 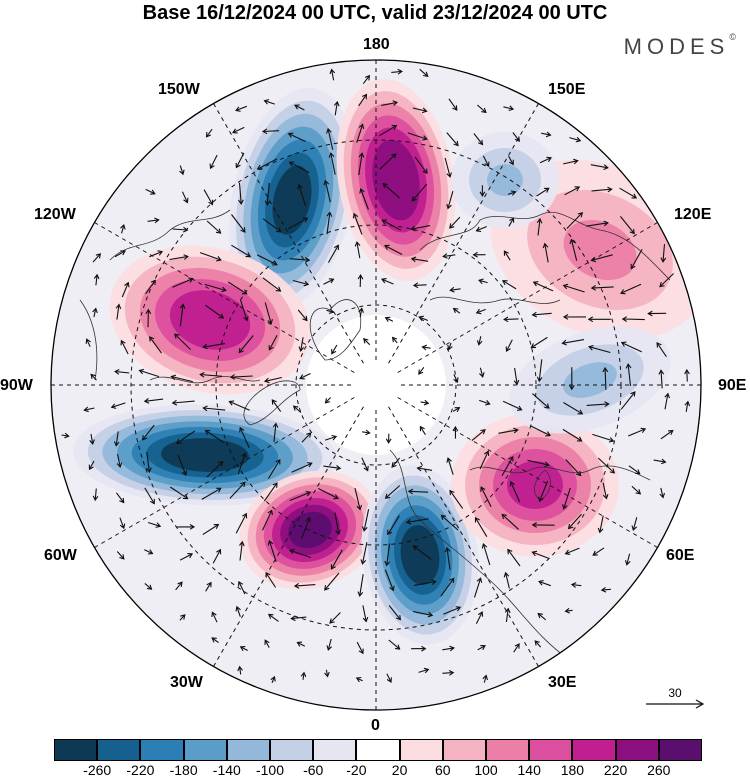 What do you see at coordinates (679, 45) in the screenshot?
I see `brand-logo: MODES©` at bounding box center [679, 45].